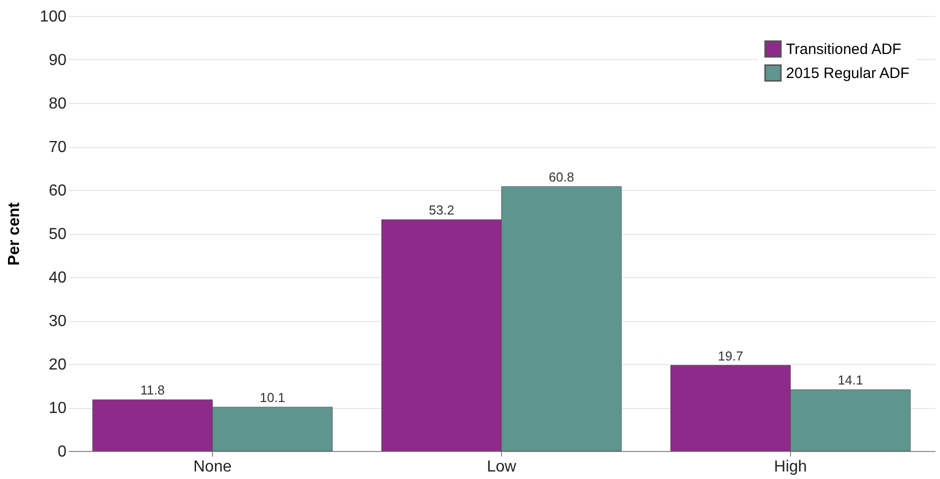 The image size is (940, 479). What do you see at coordinates (57, 147) in the screenshot?
I see `y-tick-label: 70` at bounding box center [57, 147].